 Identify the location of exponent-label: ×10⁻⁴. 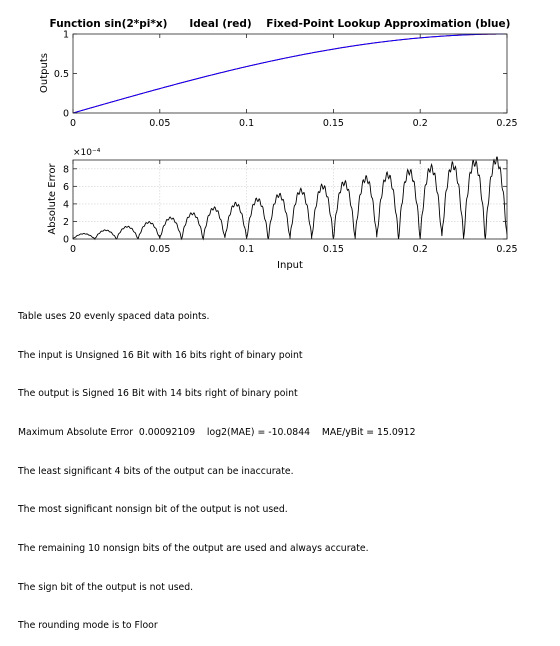
(87, 153).